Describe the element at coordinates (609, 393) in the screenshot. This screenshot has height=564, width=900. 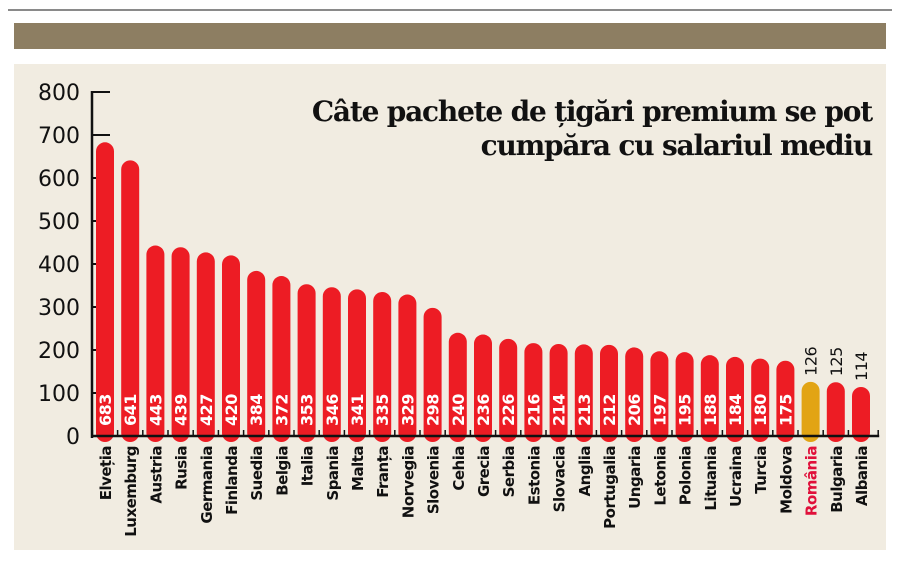
I see `bar-portugalia` at that location.